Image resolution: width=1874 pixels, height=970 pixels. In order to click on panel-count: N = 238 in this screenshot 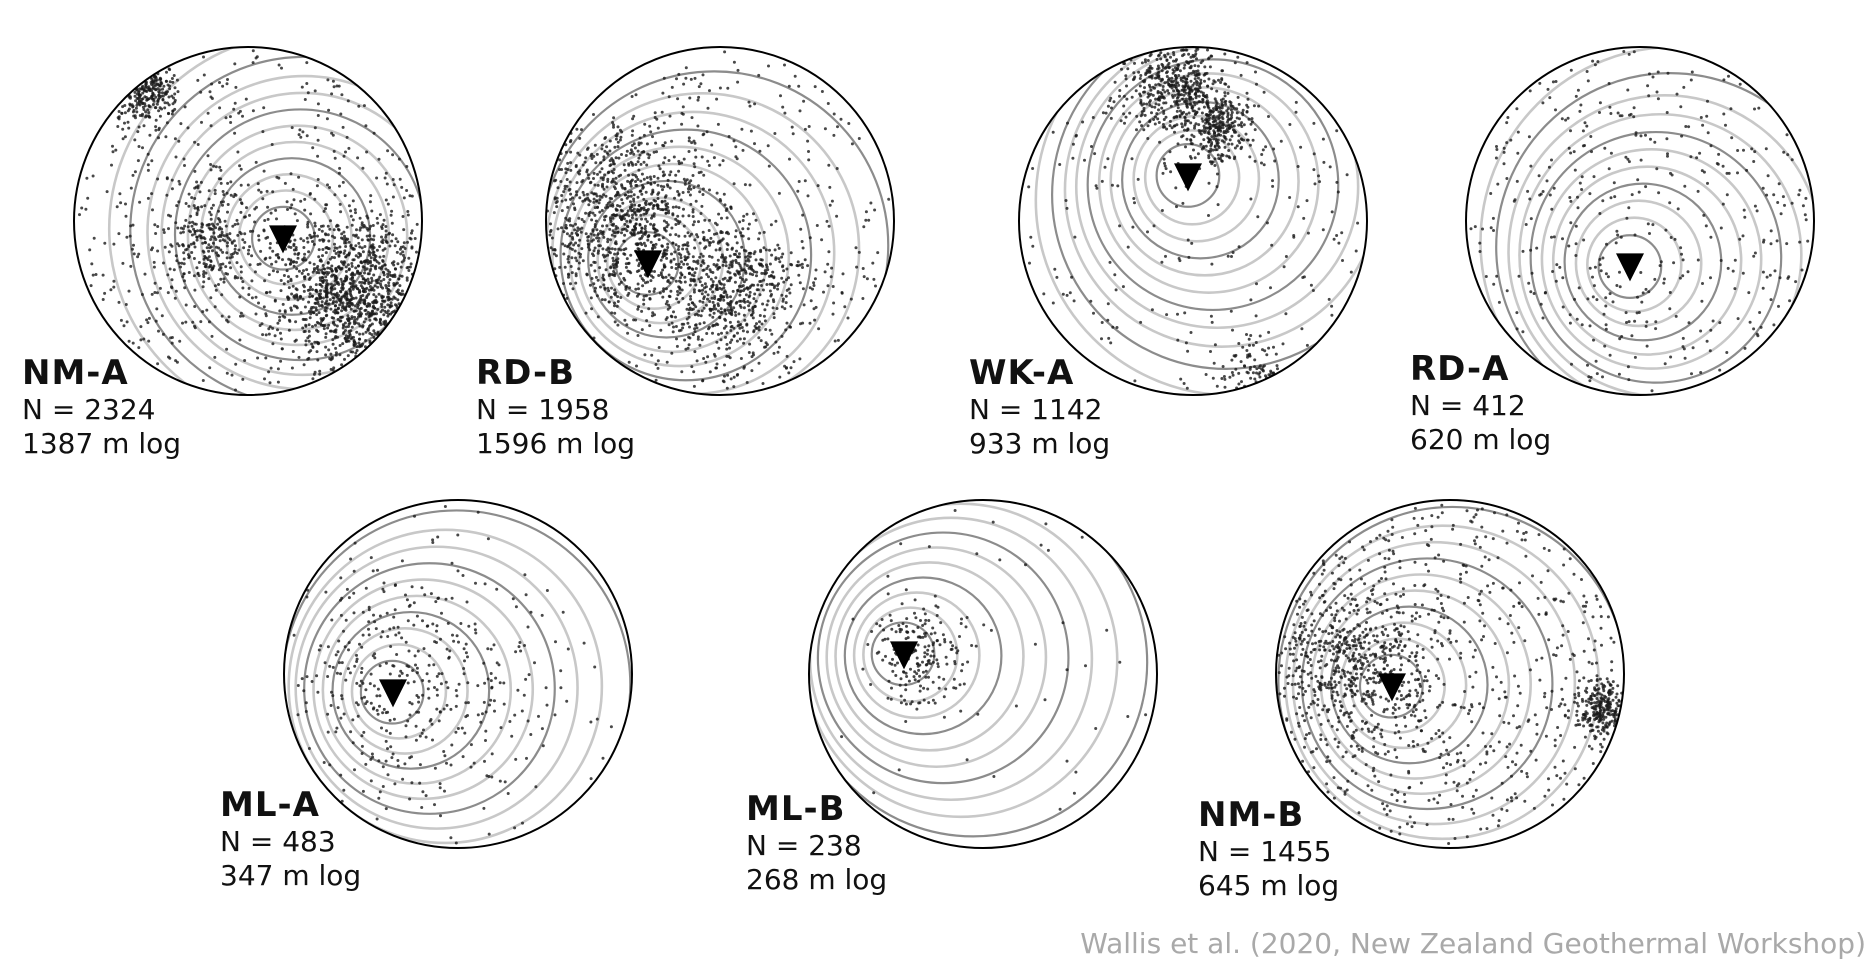, I will do `click(804, 845)`.